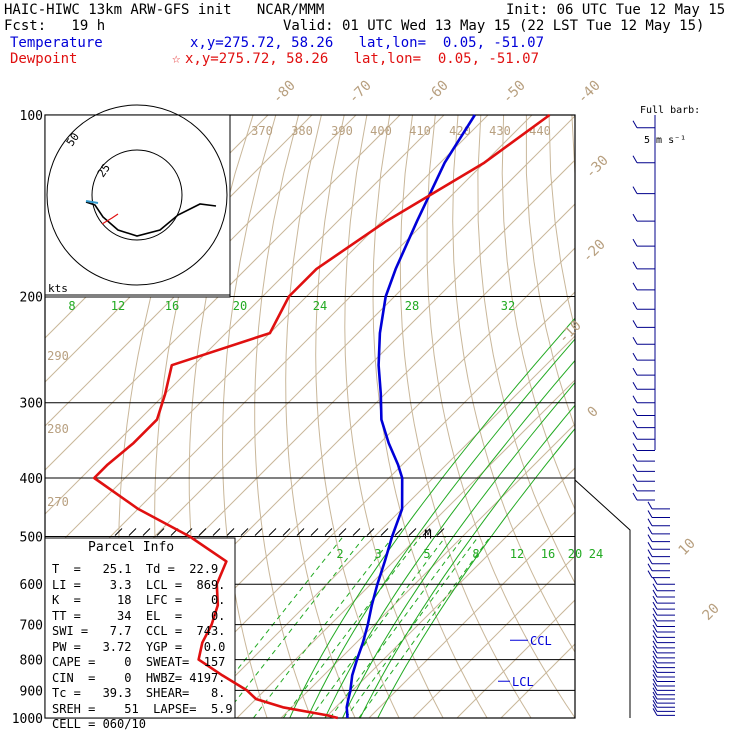 This screenshot has height=740, width=740. I want to click on mixing-ratio-label: 3, so click(377, 554).